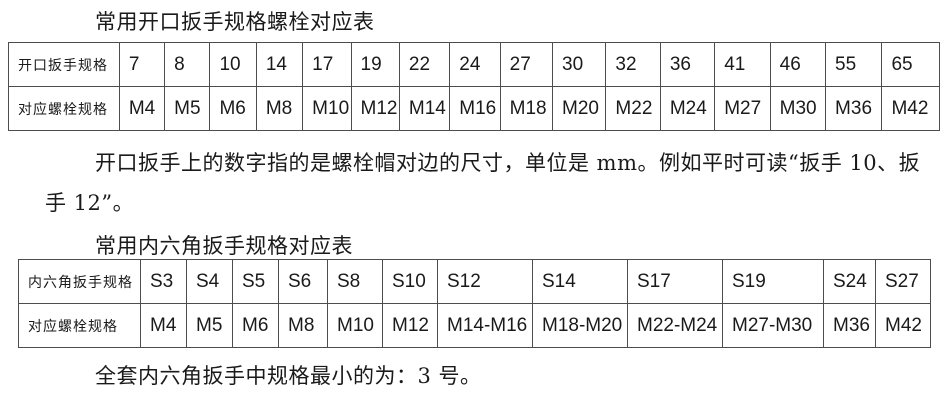  I want to click on wrench-size-cell: 27, so click(526, 64).